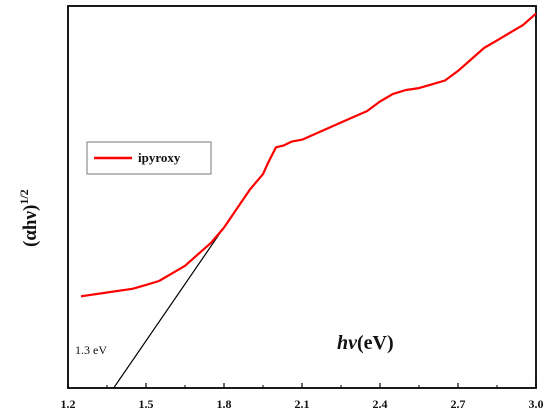  Describe the element at coordinates (146, 404) in the screenshot. I see `x-tick-label: 1.5` at that location.